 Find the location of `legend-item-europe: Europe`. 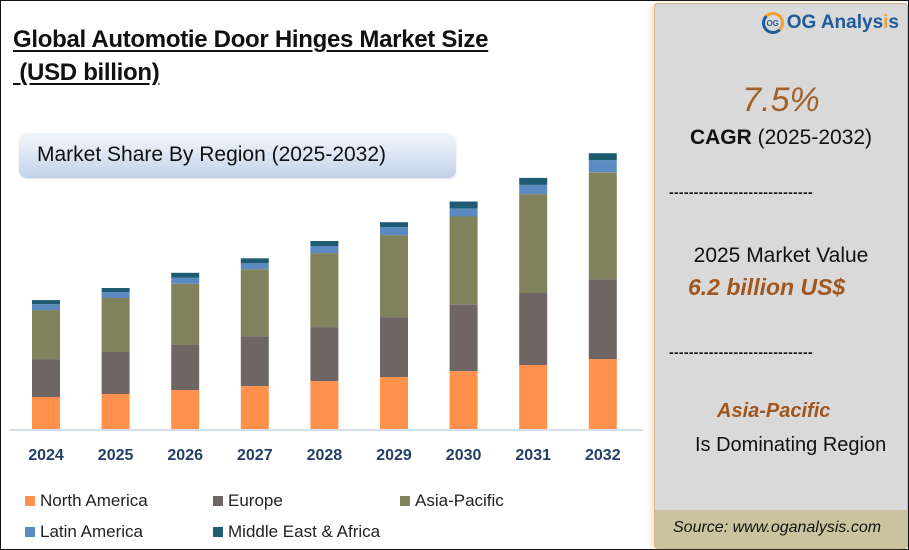

legend-item-europe: Europe is located at coordinates (248, 501).